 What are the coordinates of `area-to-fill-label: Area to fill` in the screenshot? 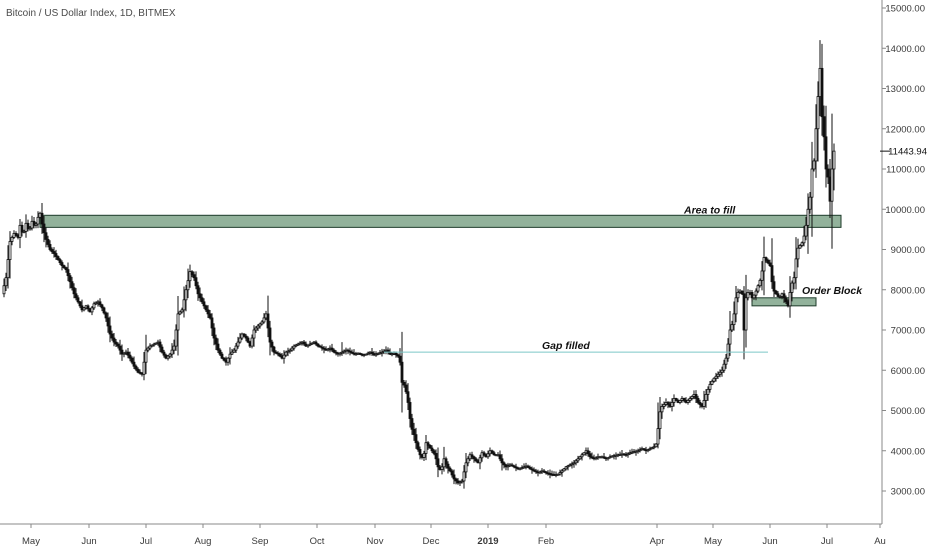 It's located at (709, 210).